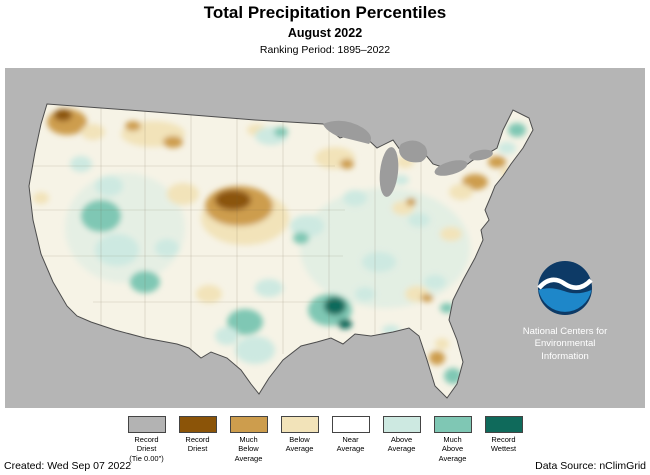  I want to click on noaa-logo-icon, so click(565, 288).